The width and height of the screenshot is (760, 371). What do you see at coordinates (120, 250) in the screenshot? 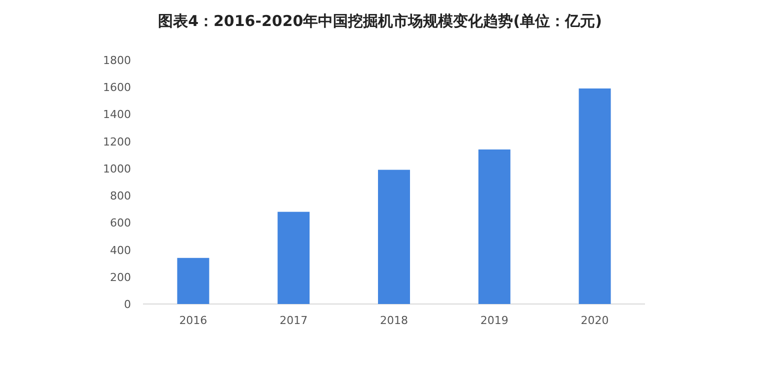
I see `y-tick-label: 400` at bounding box center [120, 250].